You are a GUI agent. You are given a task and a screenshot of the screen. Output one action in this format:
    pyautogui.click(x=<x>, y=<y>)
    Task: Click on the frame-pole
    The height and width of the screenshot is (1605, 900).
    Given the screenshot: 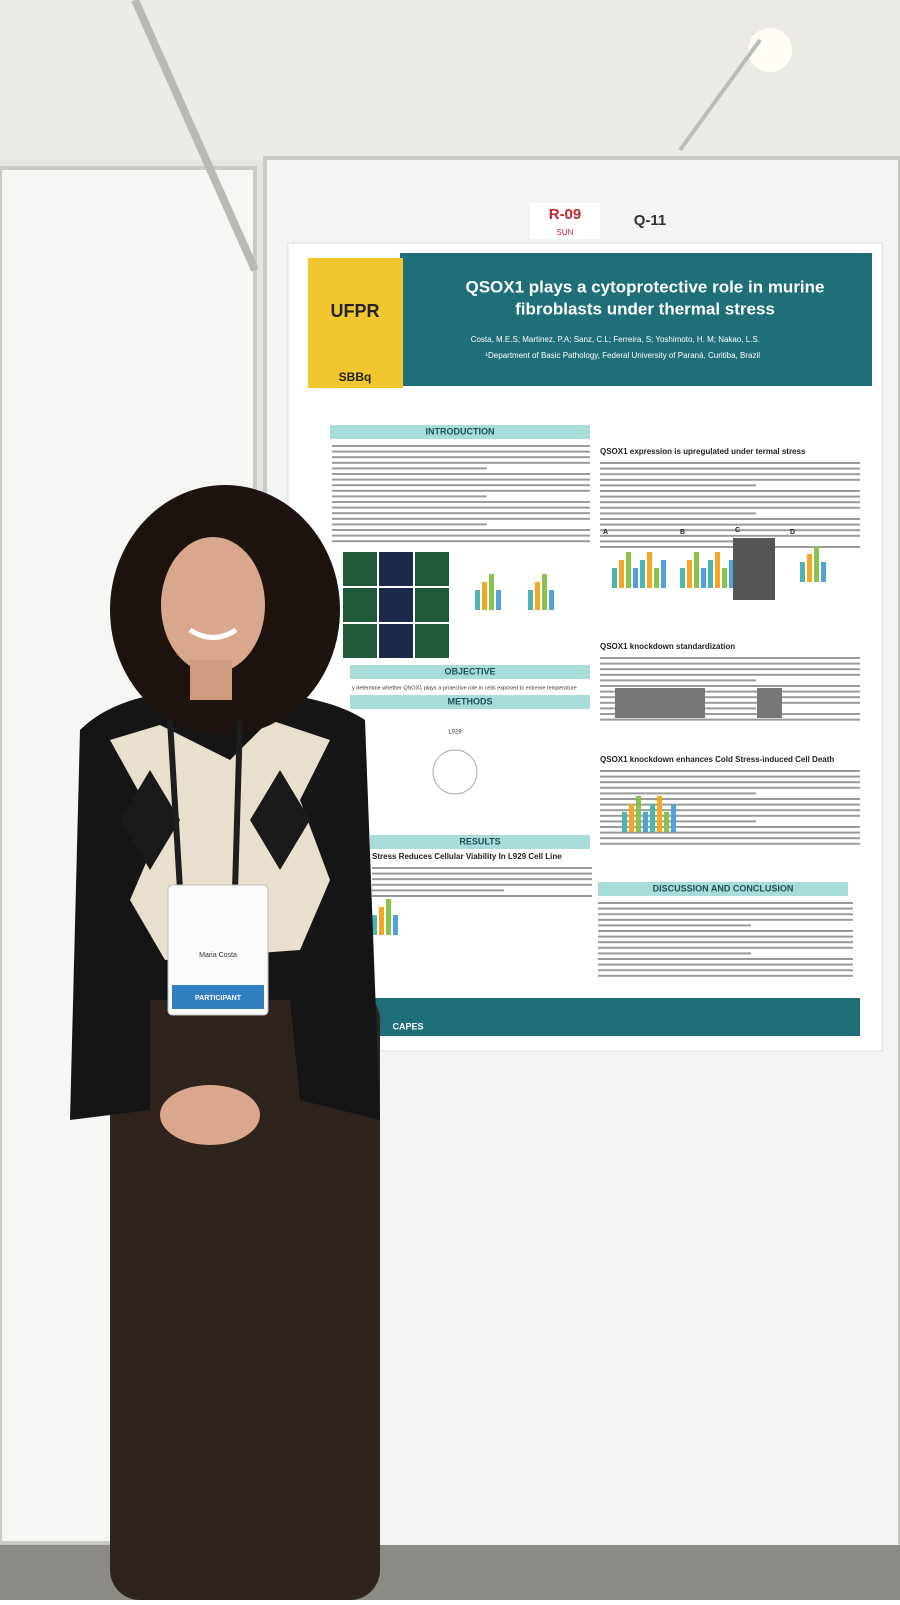 What is the action you would take?
    pyautogui.click(x=195, y=136)
    